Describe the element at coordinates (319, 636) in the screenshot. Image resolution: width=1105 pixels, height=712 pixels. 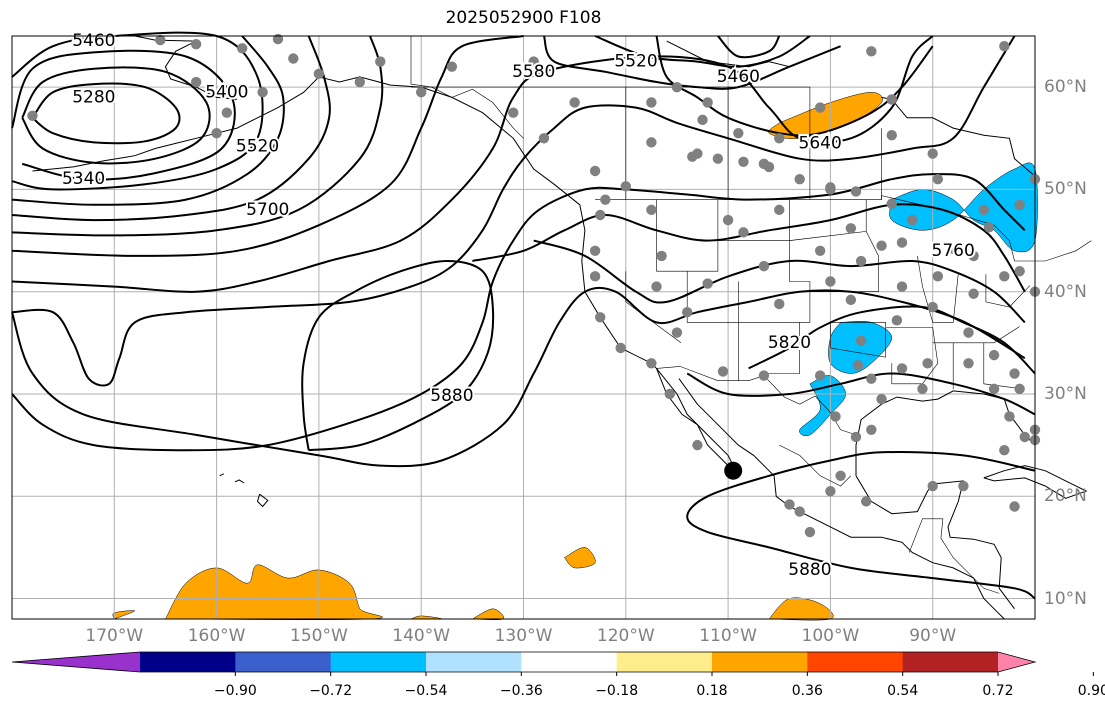
I see `longitude-label: 150°W` at that location.